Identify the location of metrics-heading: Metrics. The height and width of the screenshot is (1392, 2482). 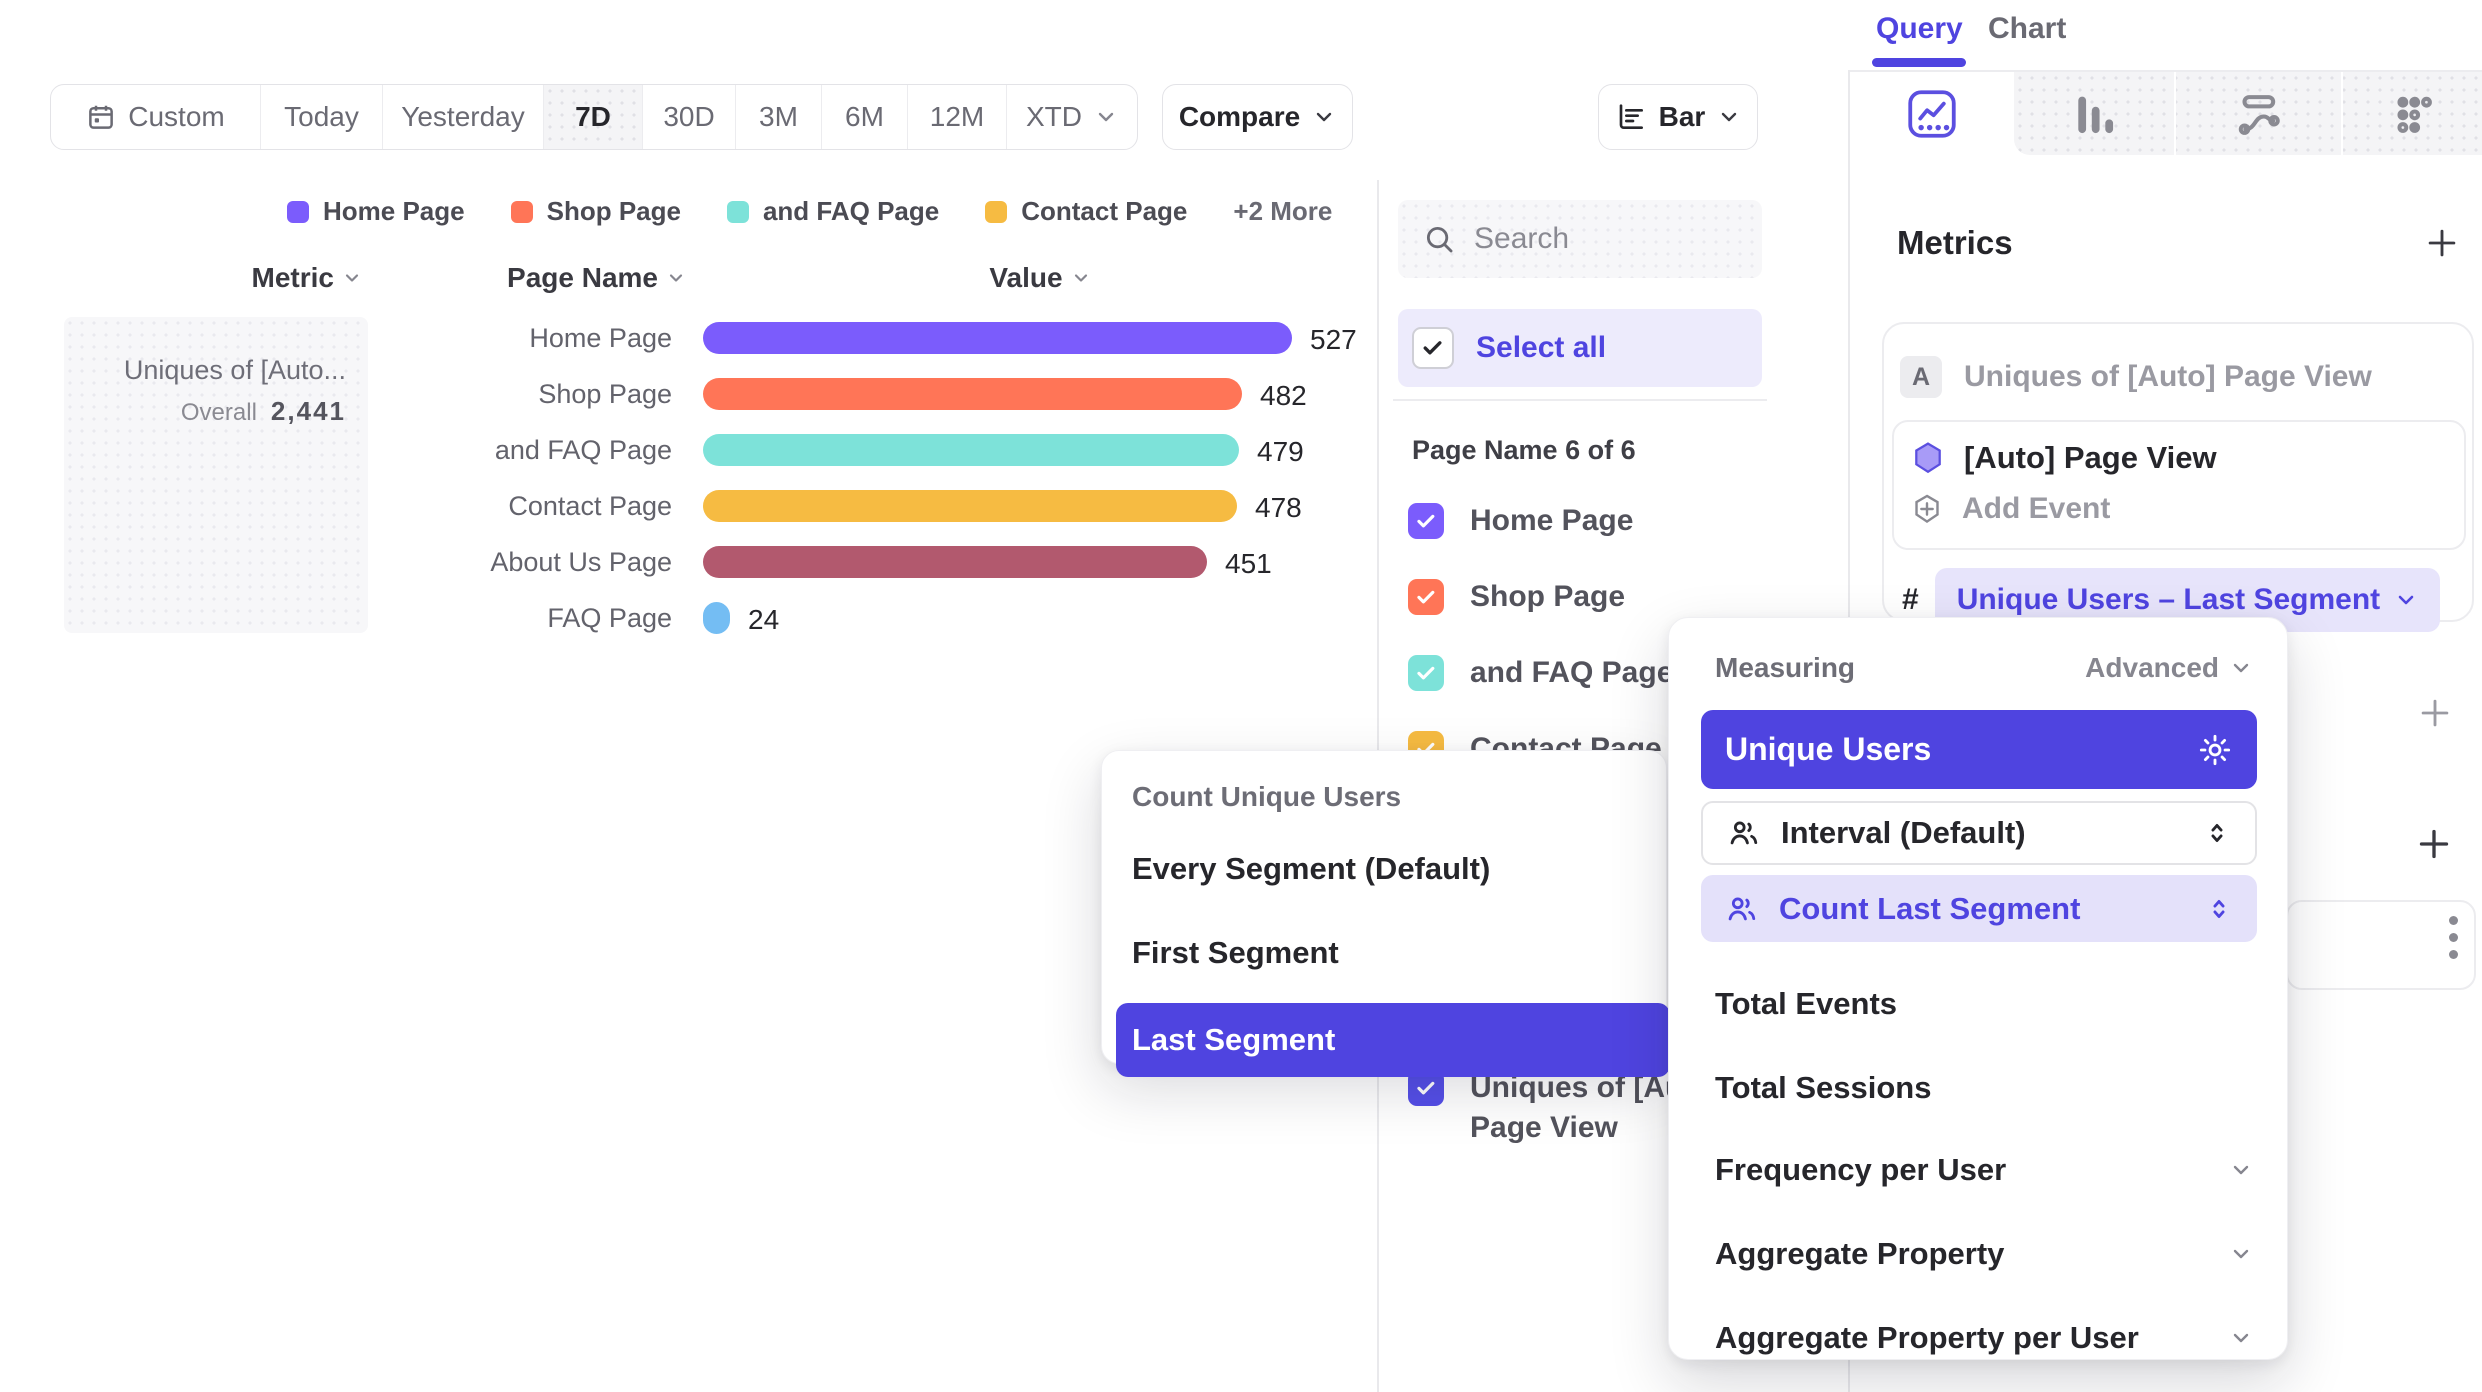
(1955, 242).